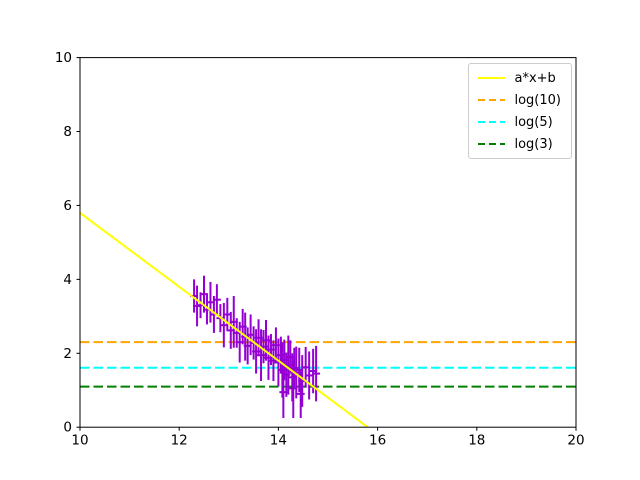  Describe the element at coordinates (278, 441) in the screenshot. I see `x-tick-label: 14` at that location.